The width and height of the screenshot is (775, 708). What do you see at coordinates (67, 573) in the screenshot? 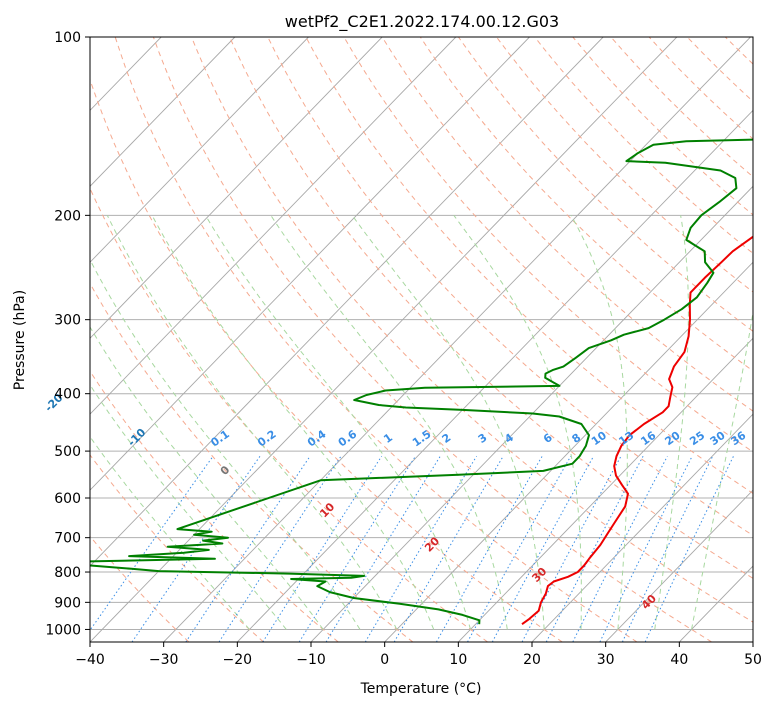
I see `y-tick-label: 800` at bounding box center [67, 573].